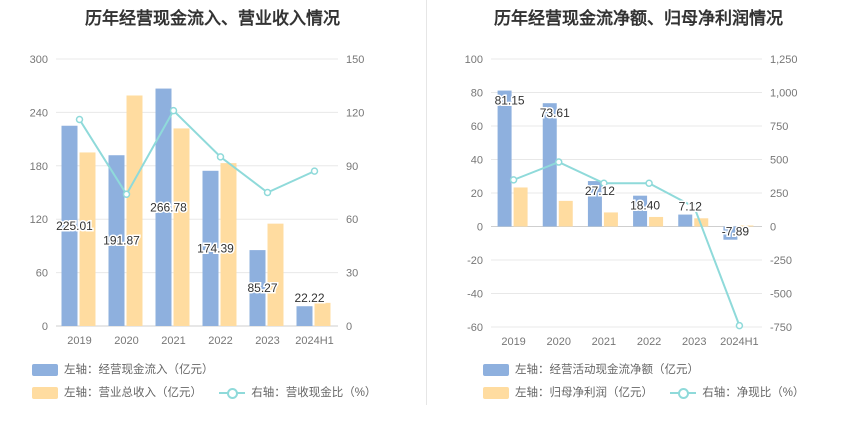 This screenshot has width=850, height=437. I want to click on y-left-tick-label: -20, so click(475, 261).